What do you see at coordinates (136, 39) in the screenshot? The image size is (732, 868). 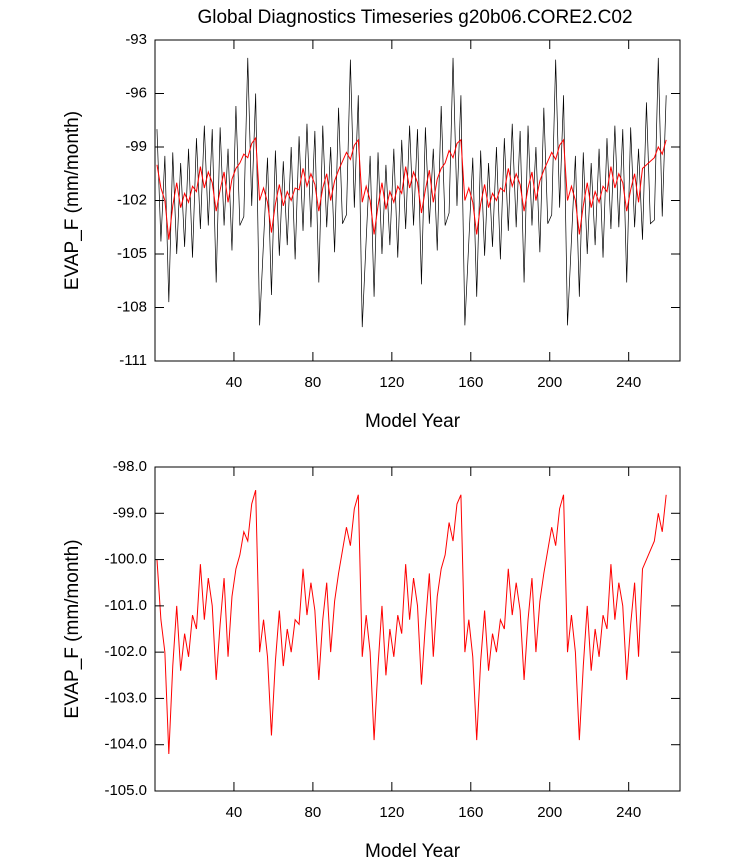 I see `y-tick-label: -93` at bounding box center [136, 39].